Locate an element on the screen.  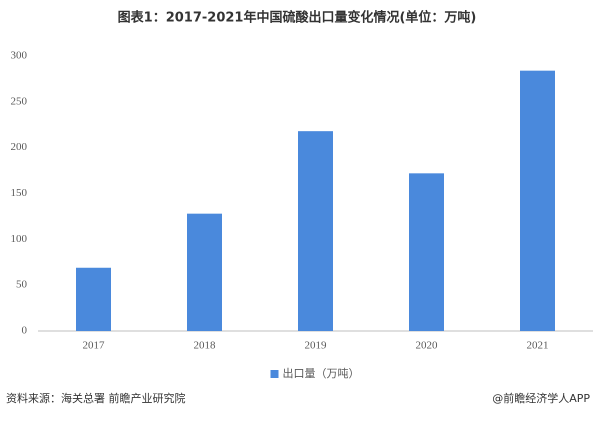
x-tick-label: 2019 is located at coordinates (316, 346).